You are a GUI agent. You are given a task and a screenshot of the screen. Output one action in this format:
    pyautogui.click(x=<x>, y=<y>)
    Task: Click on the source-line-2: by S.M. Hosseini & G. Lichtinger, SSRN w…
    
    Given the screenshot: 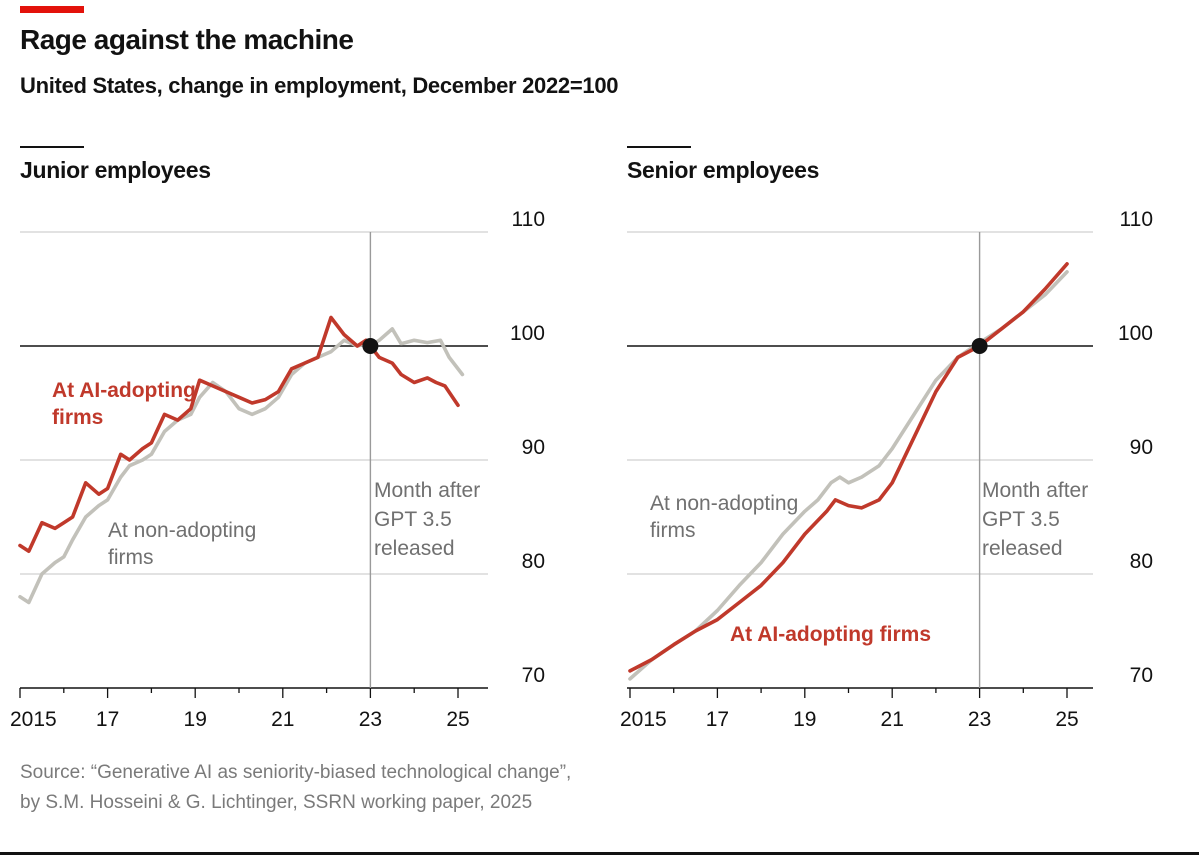 What is the action you would take?
    pyautogui.click(x=276, y=802)
    